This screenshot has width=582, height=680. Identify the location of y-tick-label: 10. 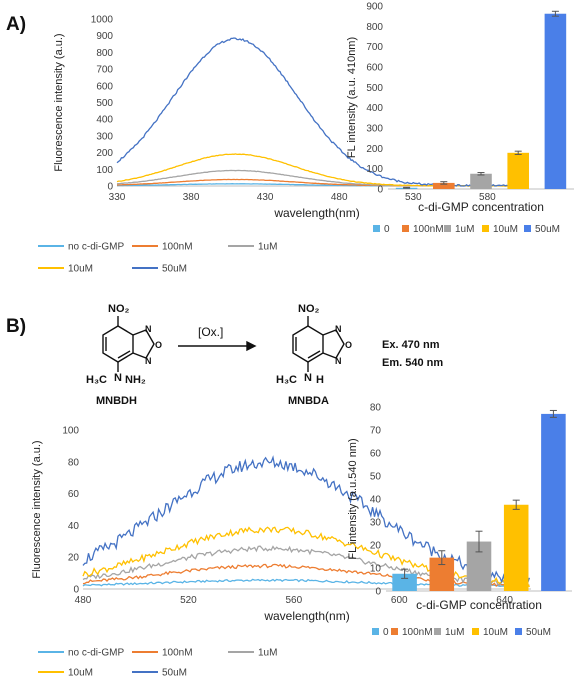
(376, 569).